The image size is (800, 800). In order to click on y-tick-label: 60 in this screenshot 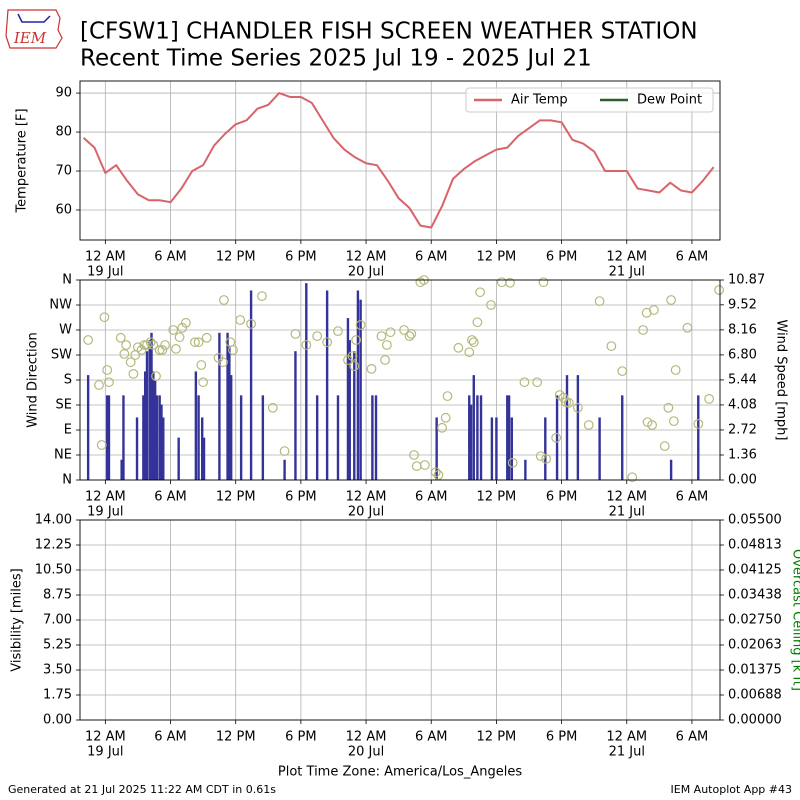, I will do `click(63, 209)`.